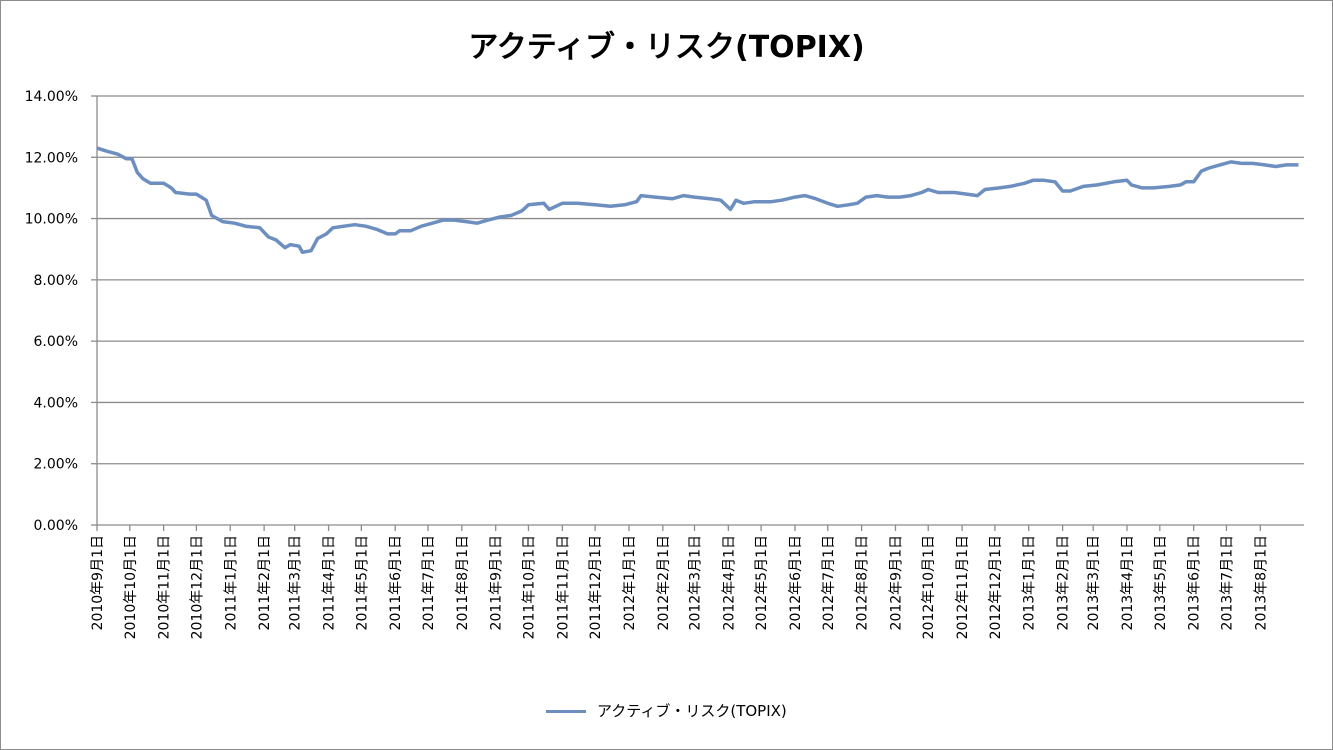 This screenshot has width=1333, height=750. What do you see at coordinates (51, 220) in the screenshot?
I see `y-tick-label: 10.00%` at bounding box center [51, 220].